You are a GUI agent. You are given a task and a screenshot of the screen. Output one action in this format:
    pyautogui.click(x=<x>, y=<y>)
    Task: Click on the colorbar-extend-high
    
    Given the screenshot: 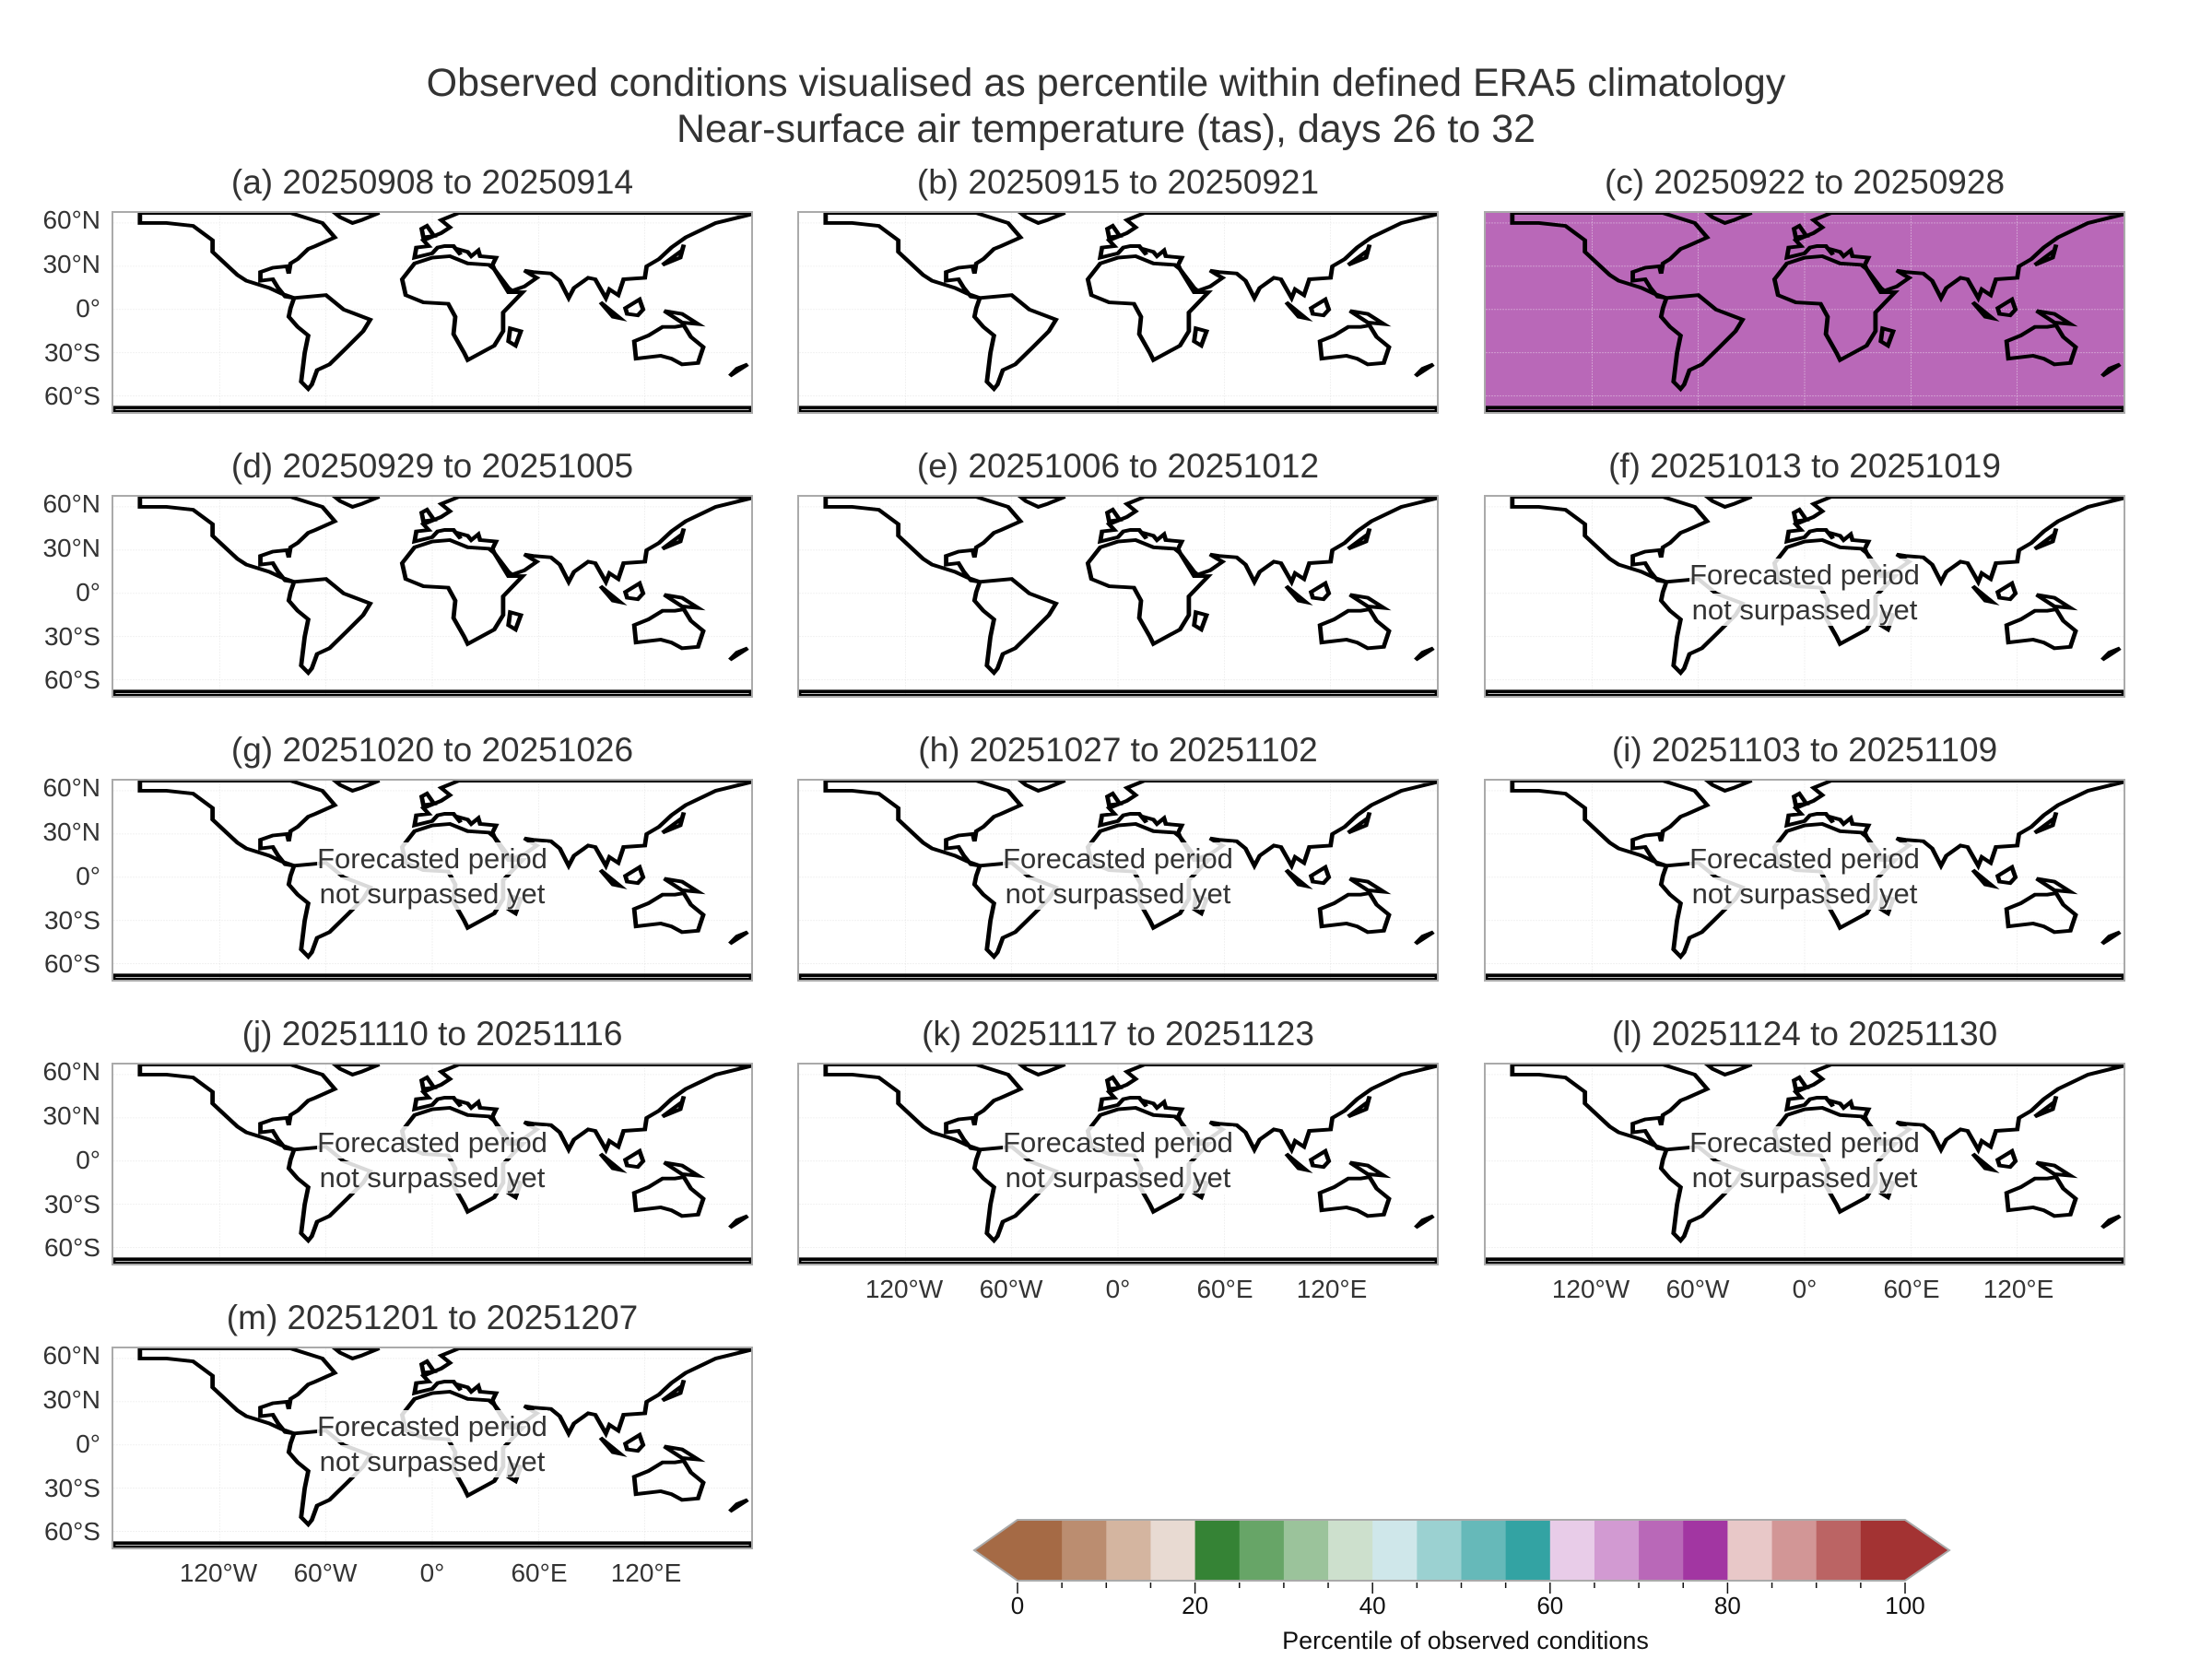 What is the action you would take?
    pyautogui.click(x=1927, y=1550)
    